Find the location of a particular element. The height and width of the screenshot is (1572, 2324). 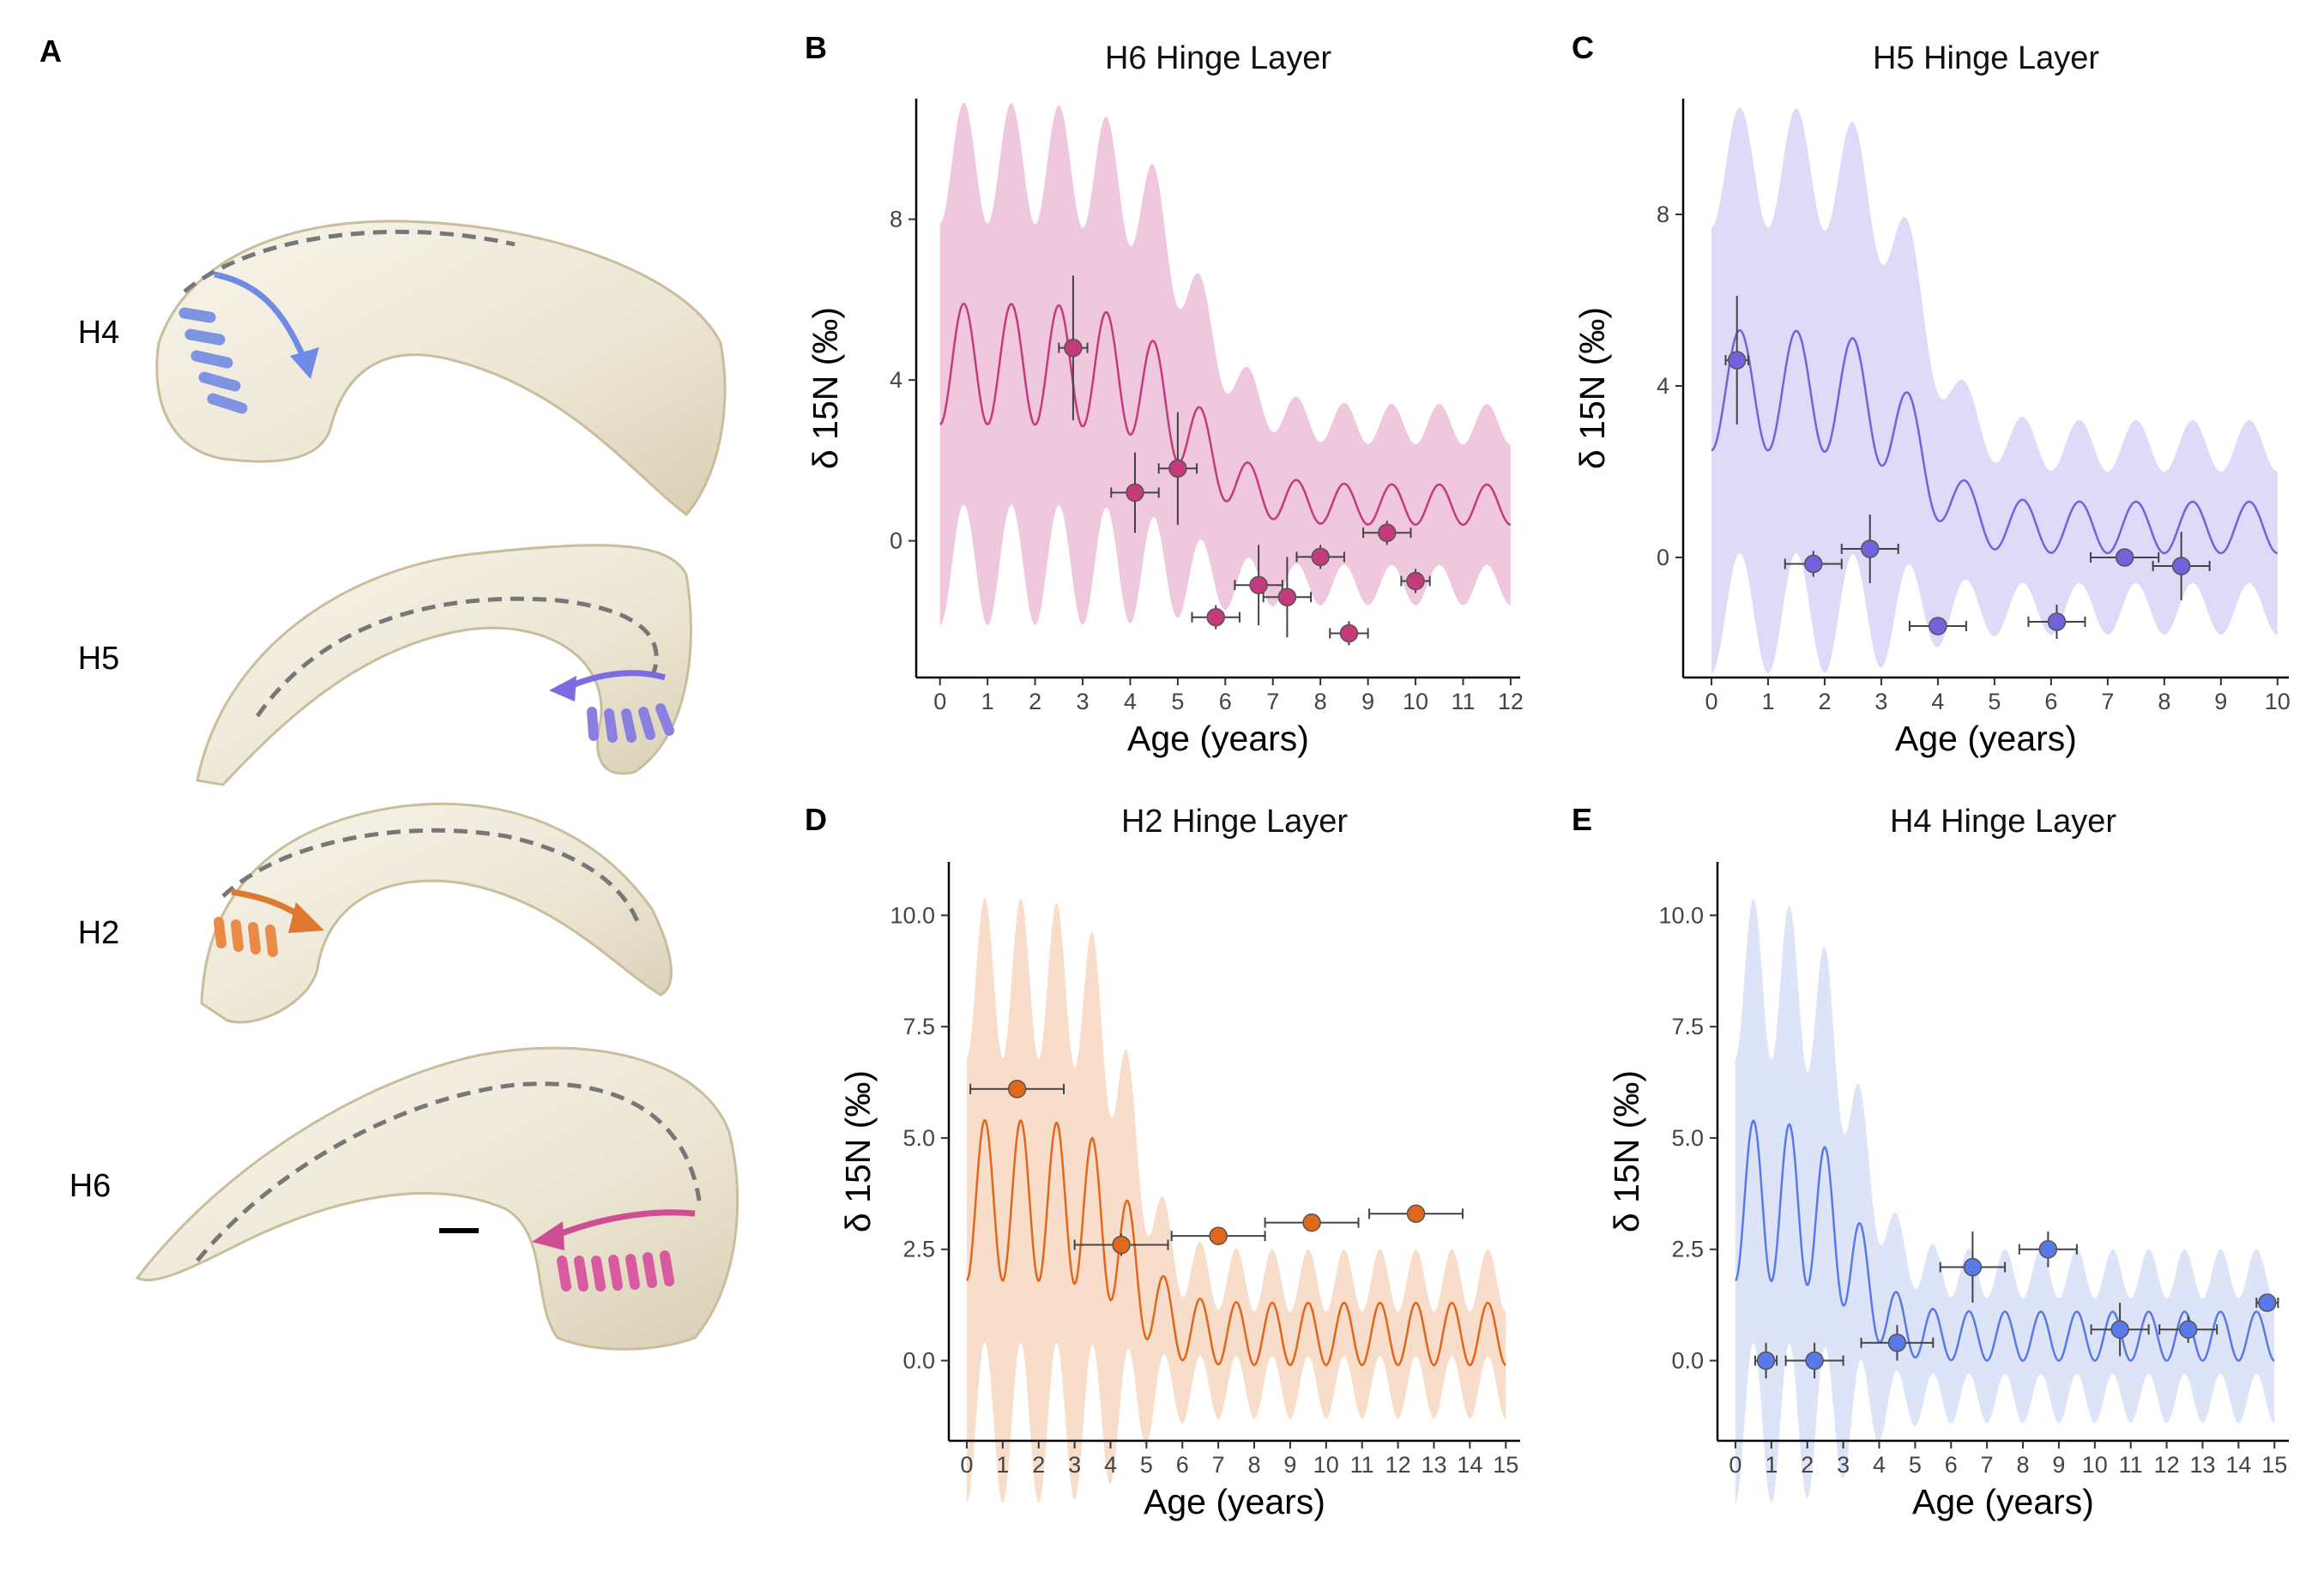

panel-letter-a: A is located at coordinates (50, 51).